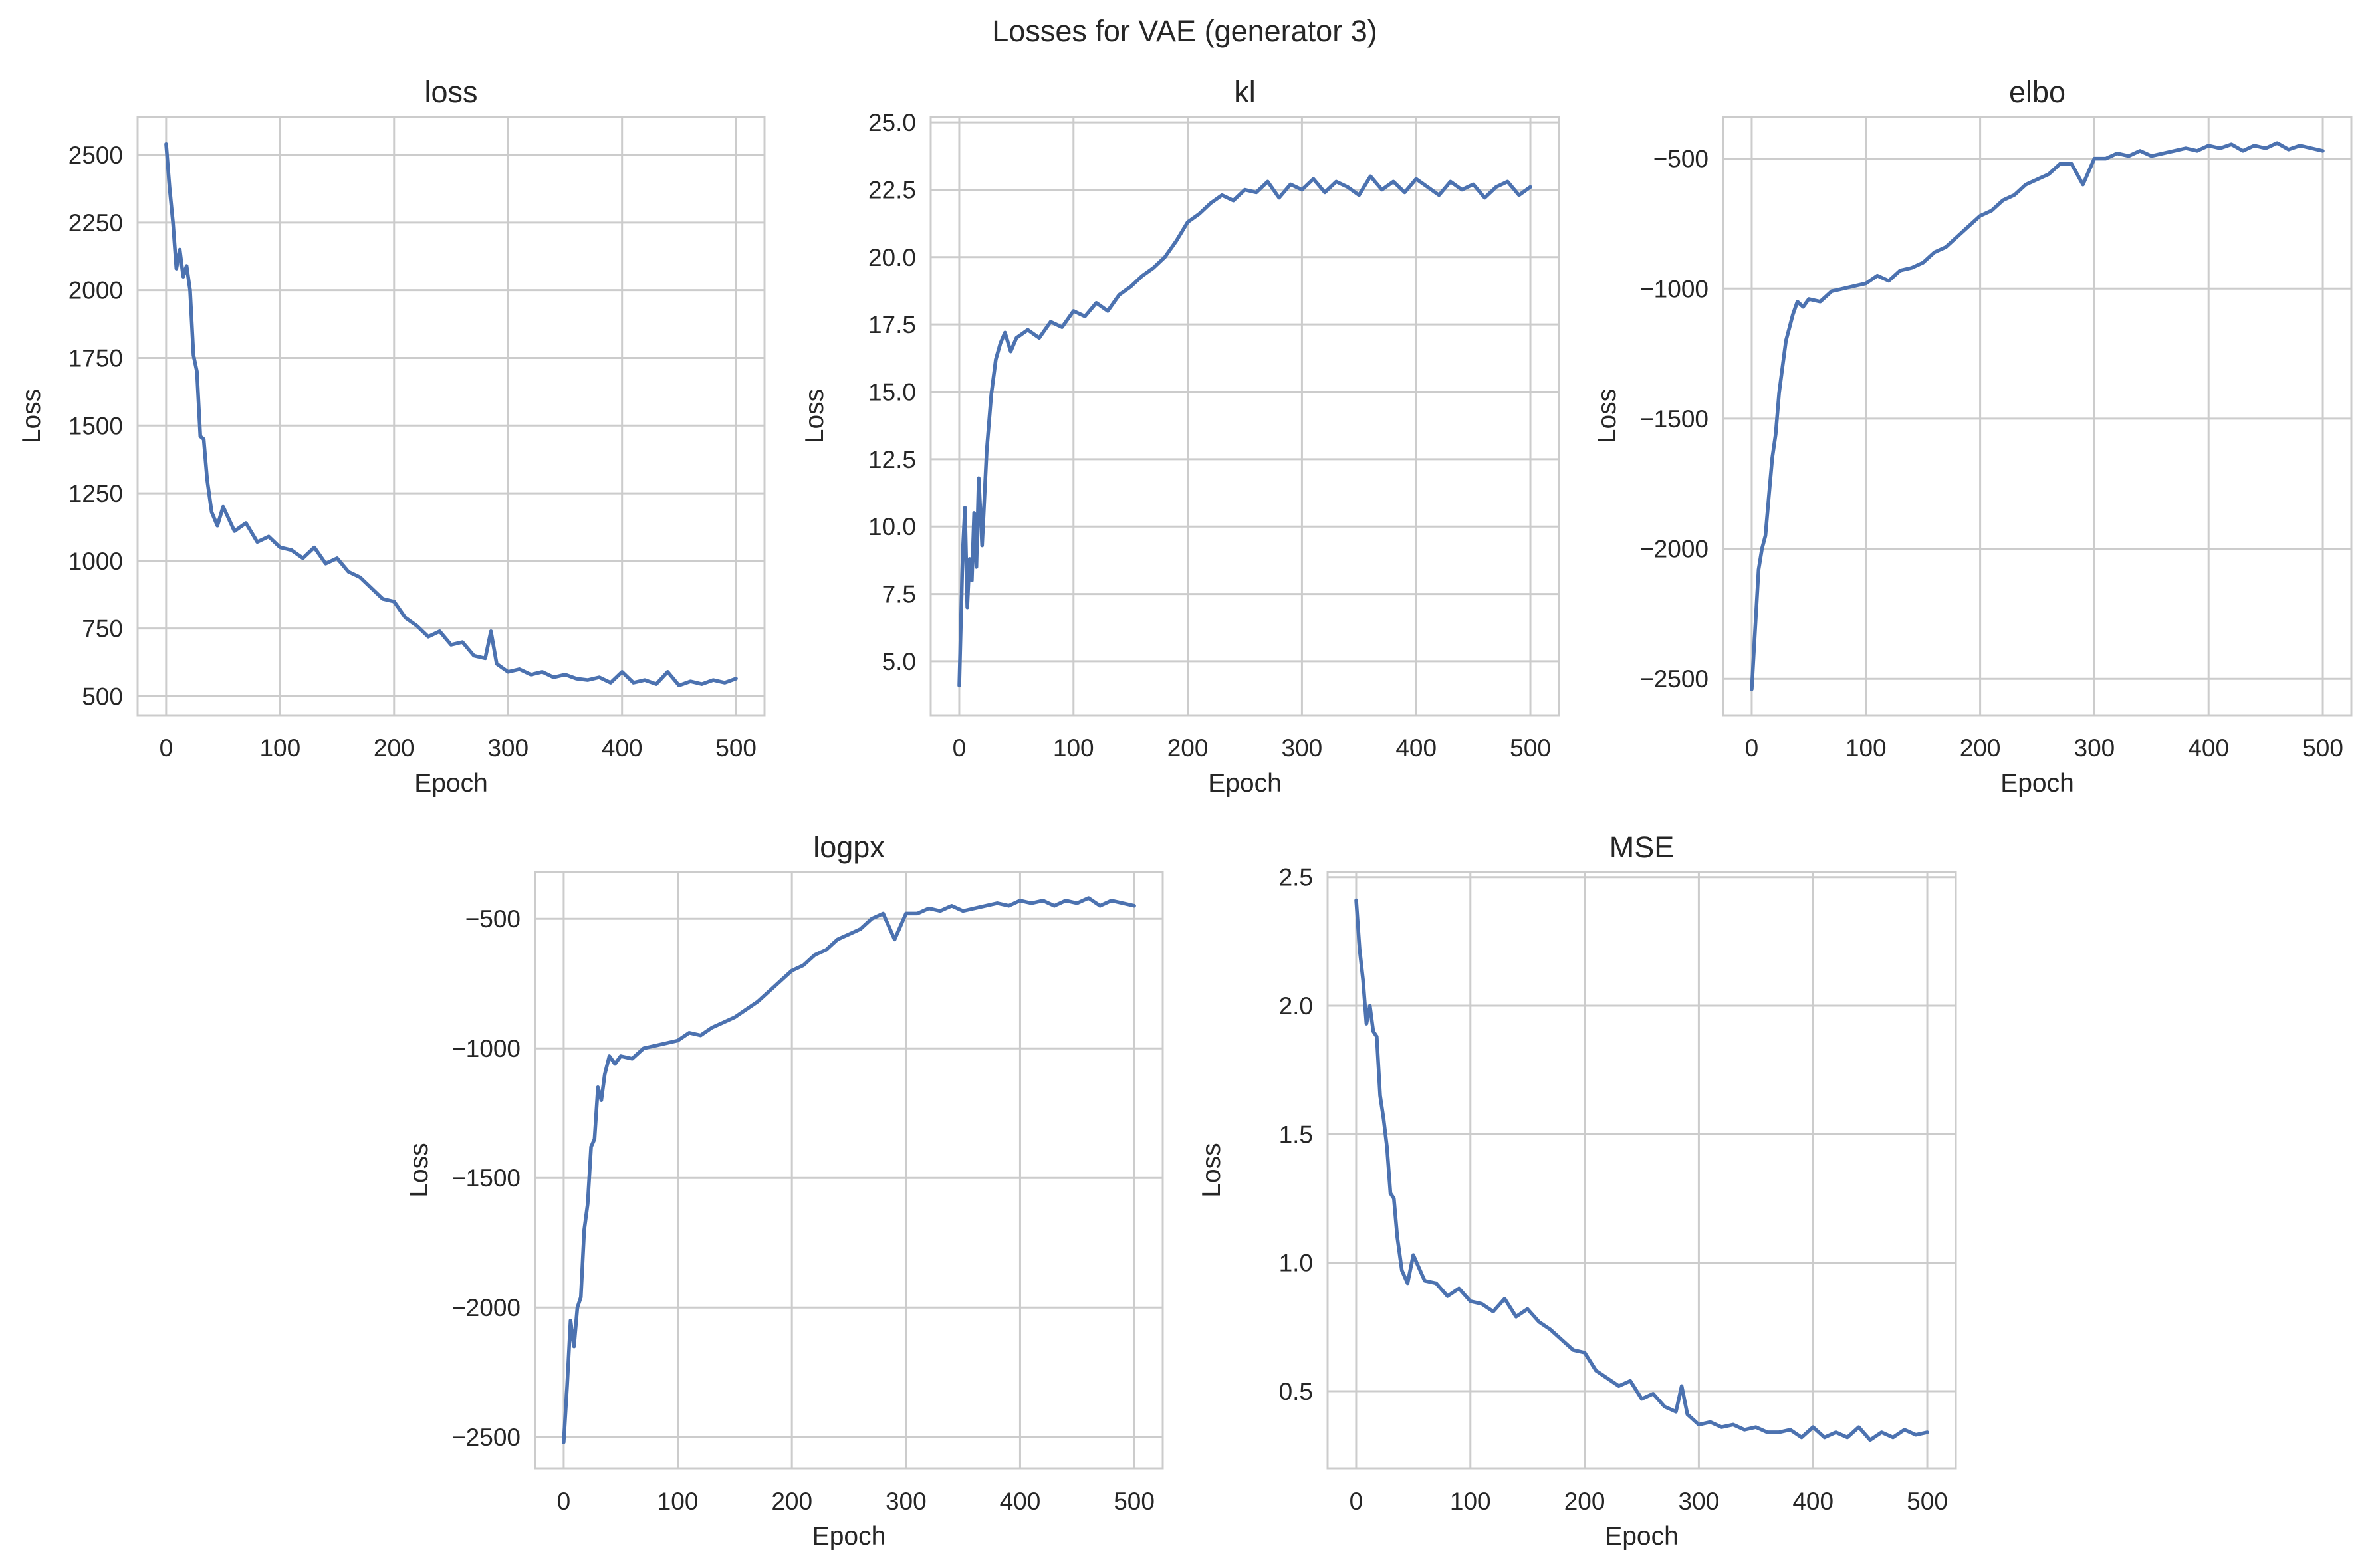 This screenshot has width=2370, height=1568. What do you see at coordinates (1296, 1134) in the screenshot?
I see `y-tick-label: 1.5` at bounding box center [1296, 1134].